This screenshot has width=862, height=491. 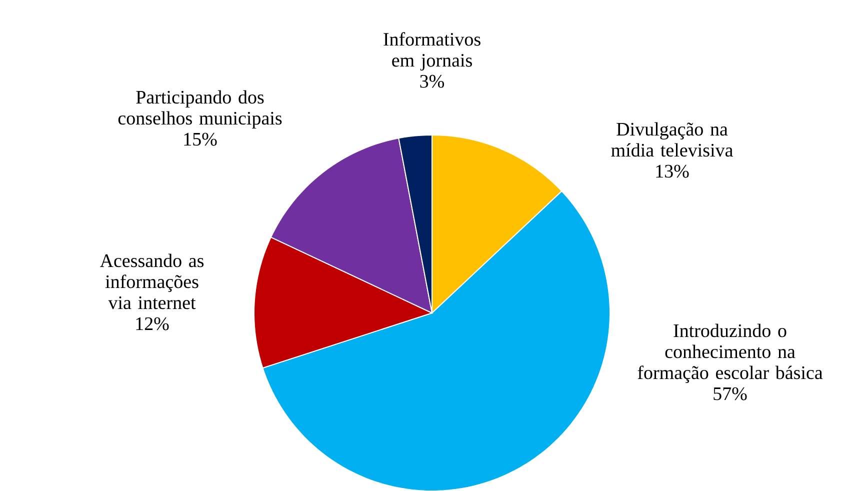 I want to click on slice-label: Divulgação na mídia televisiva, so click(x=672, y=139).